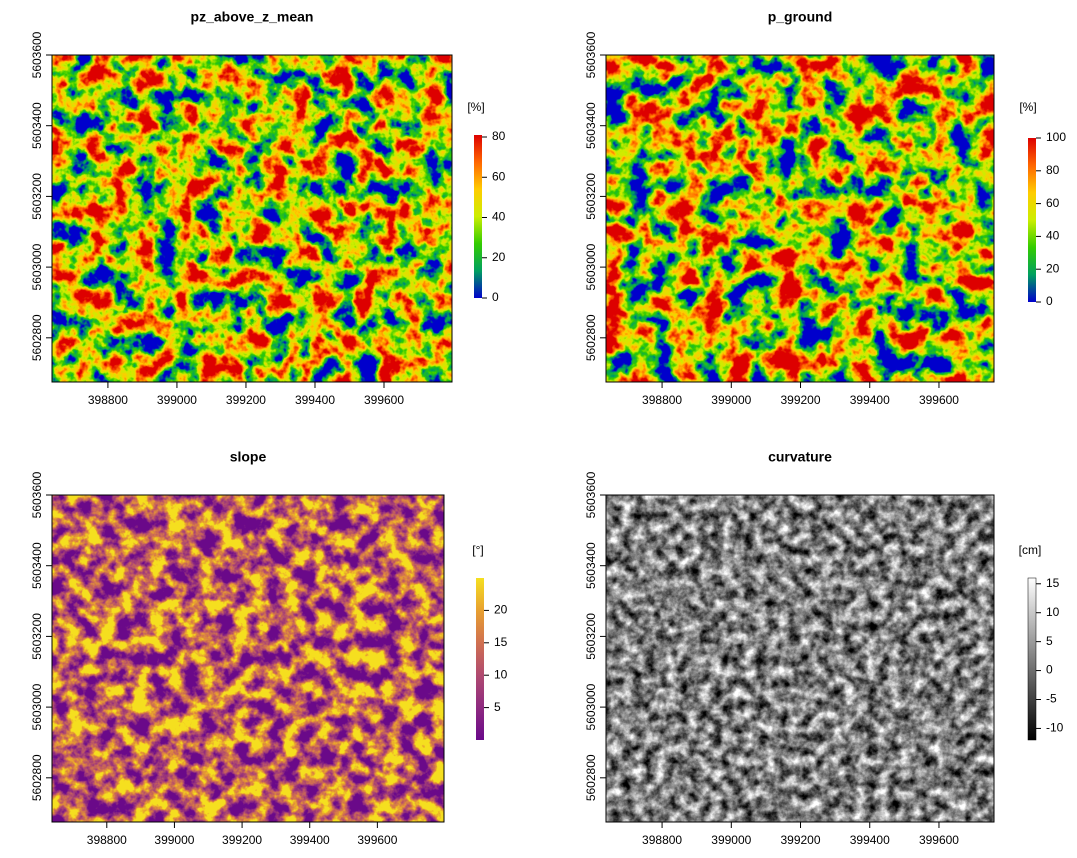 The width and height of the screenshot is (1077, 858). I want to click on legend-title: [°], so click(477, 550).